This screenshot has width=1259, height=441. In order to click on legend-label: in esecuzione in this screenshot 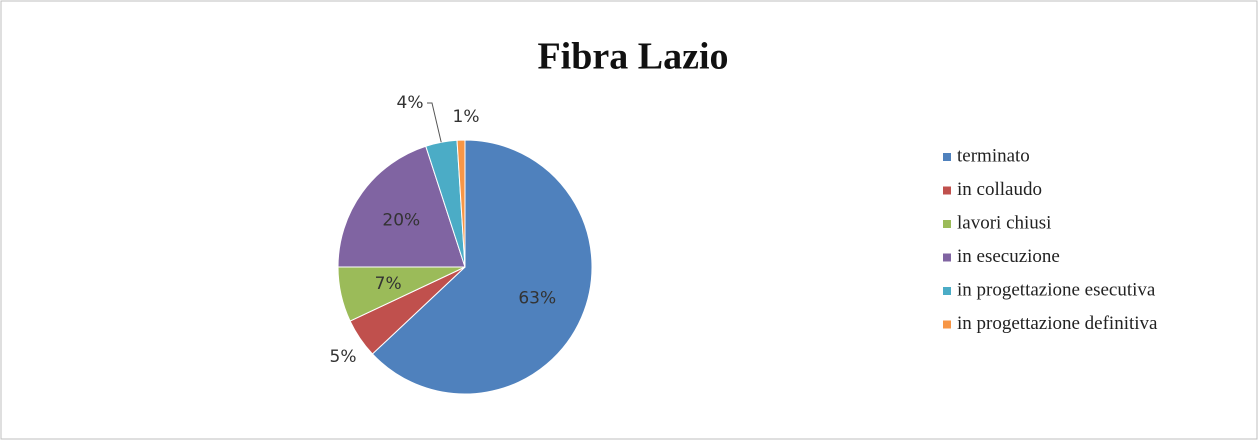, I will do `click(1008, 256)`.